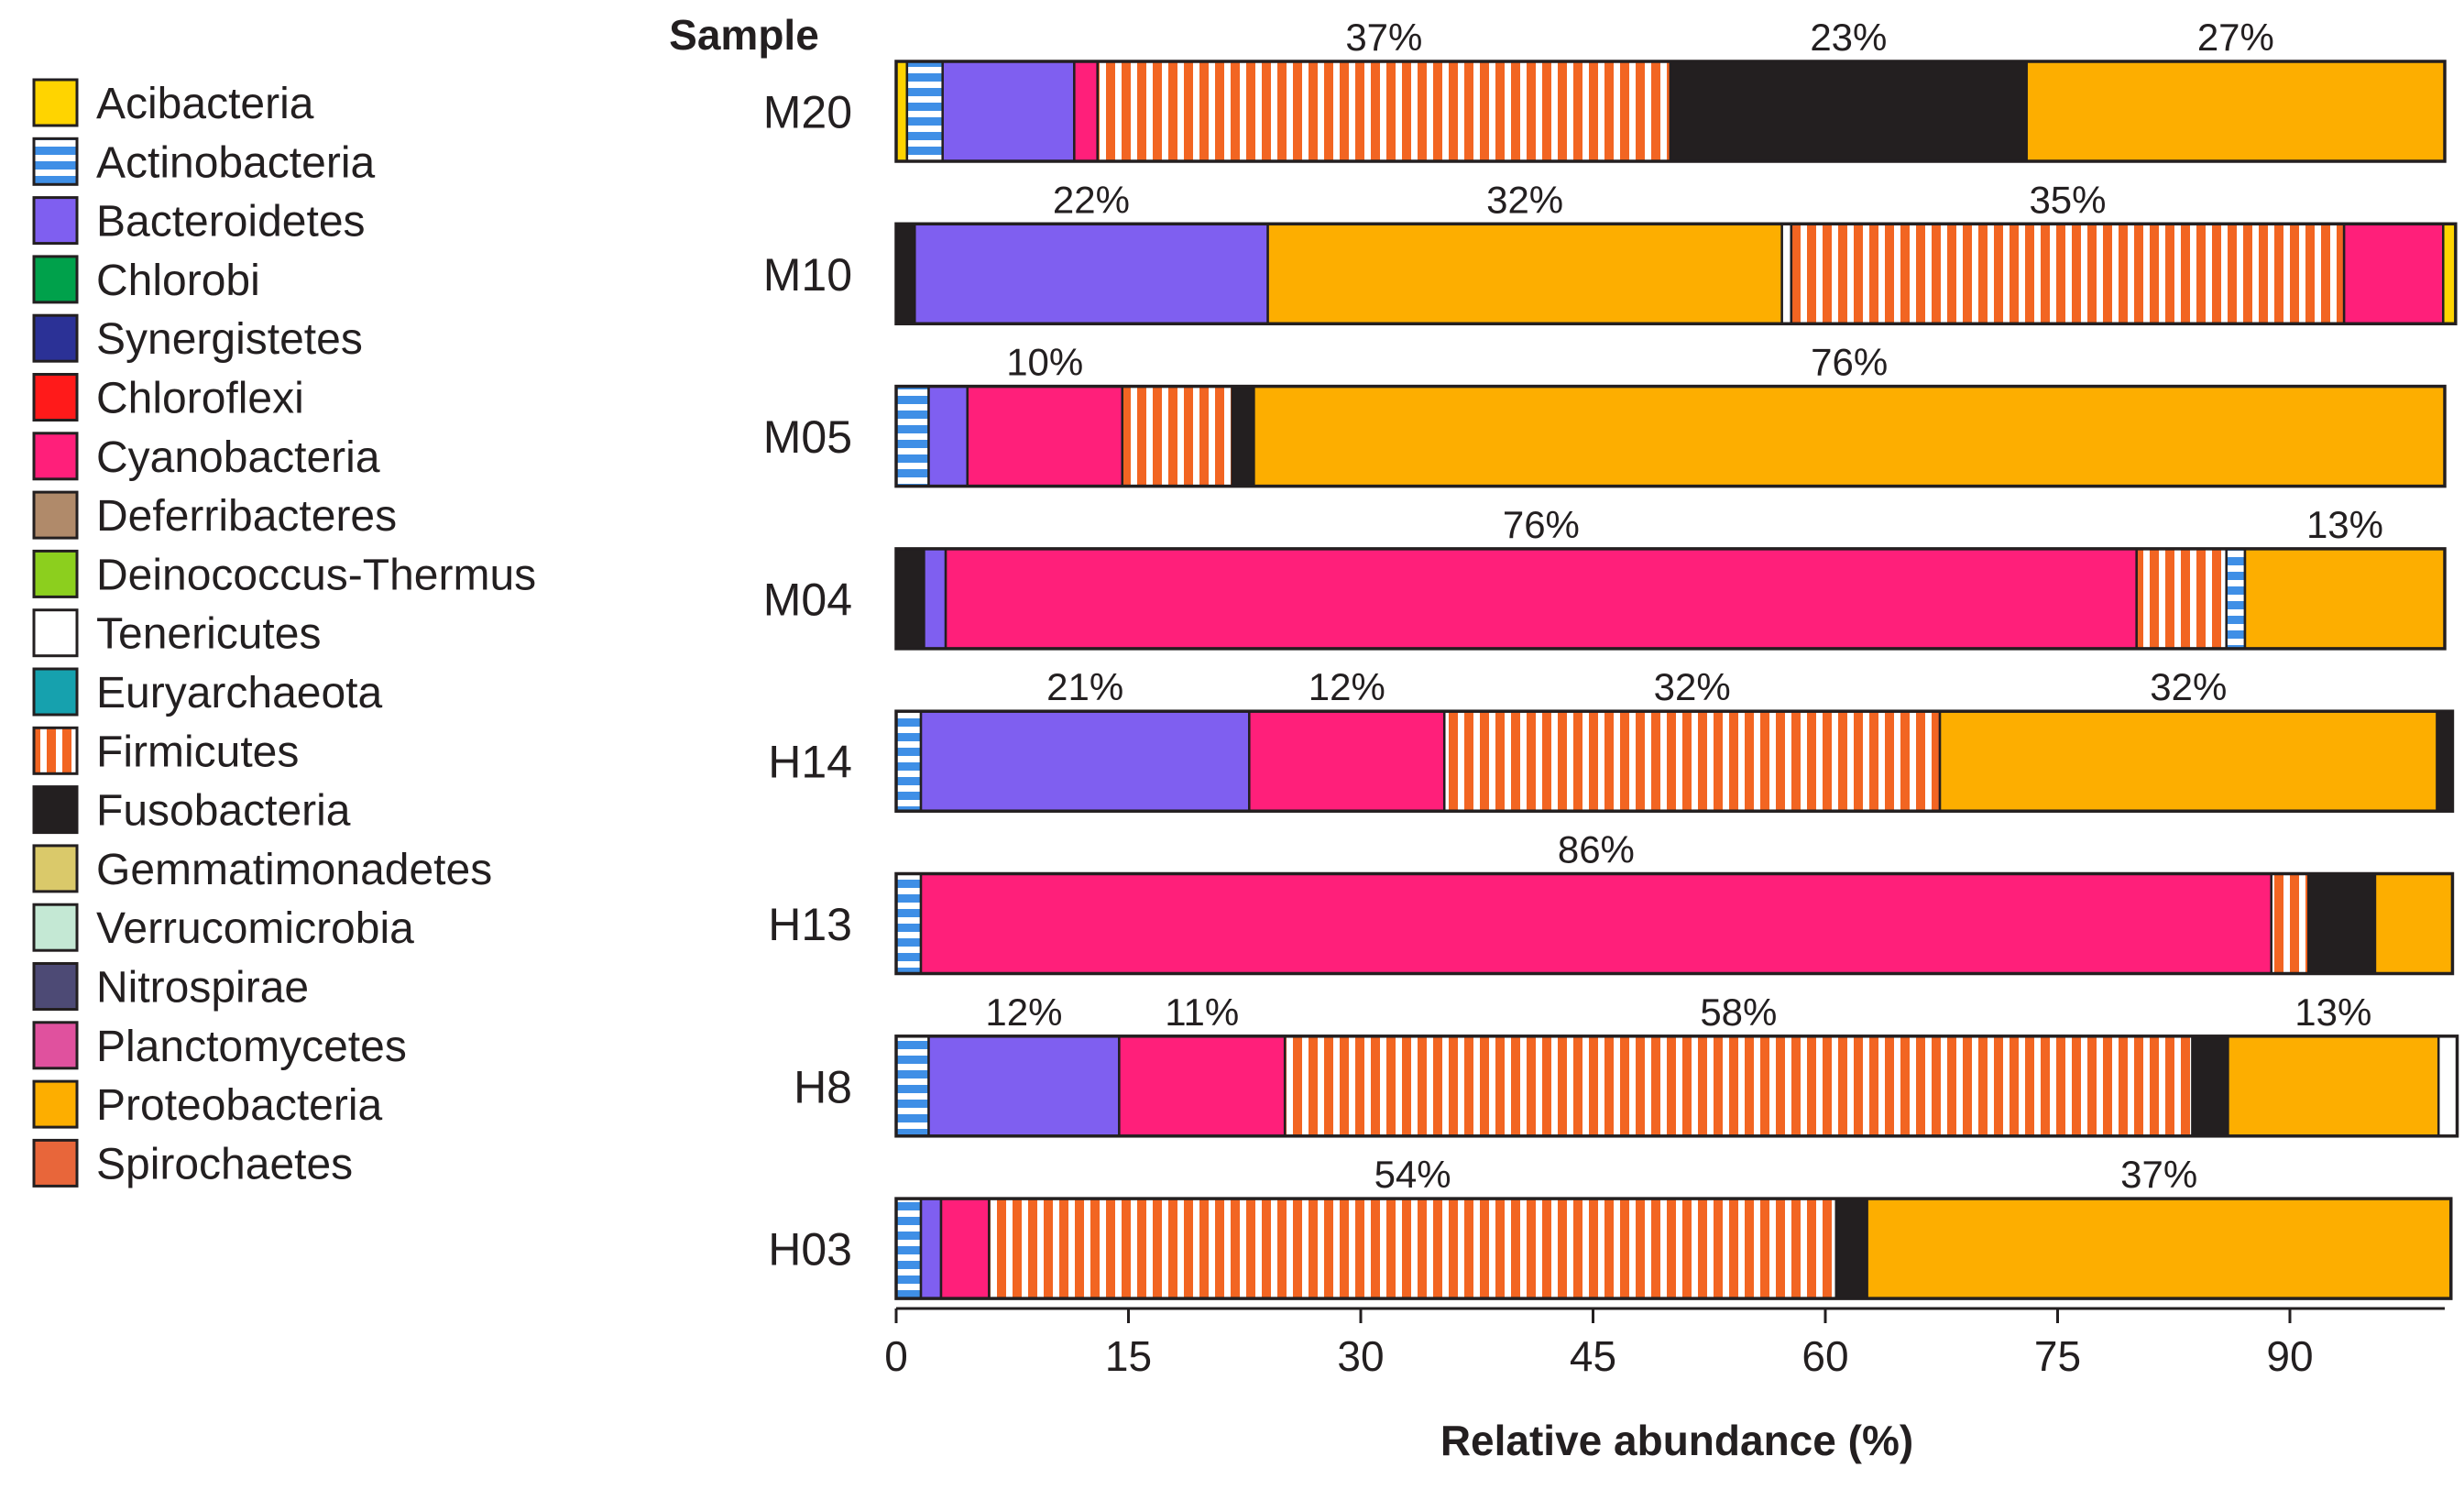  I want to click on bar-m10: M10 22% 32% 35%, so click(1610, 252).